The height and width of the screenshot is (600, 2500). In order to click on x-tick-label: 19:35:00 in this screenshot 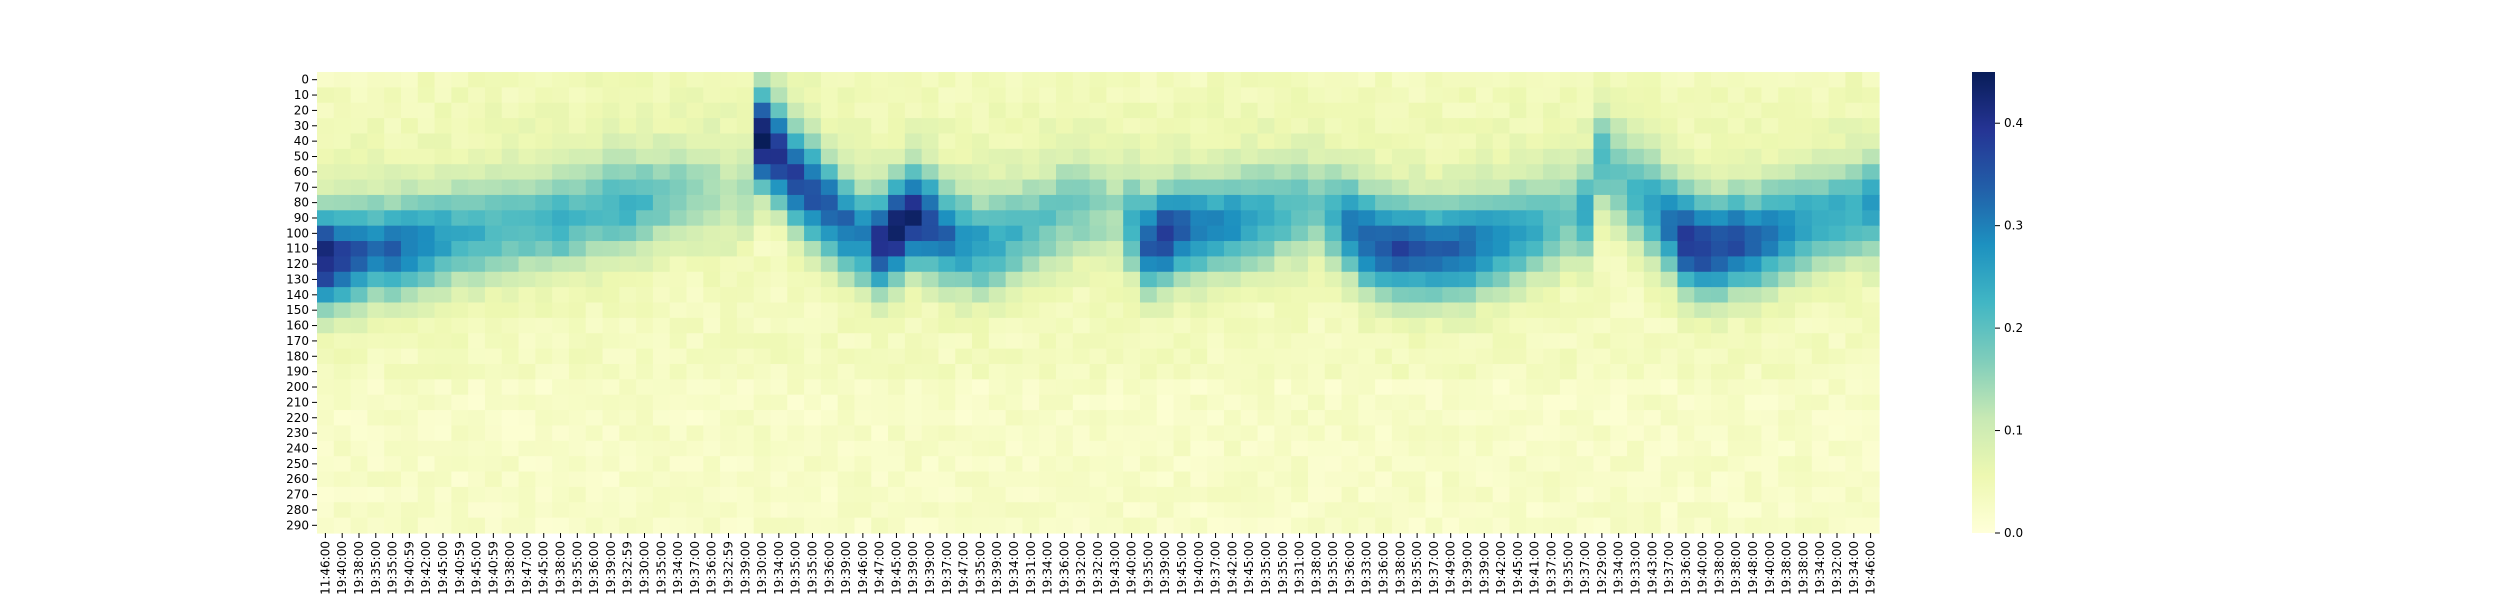, I will do `click(1417, 568)`.